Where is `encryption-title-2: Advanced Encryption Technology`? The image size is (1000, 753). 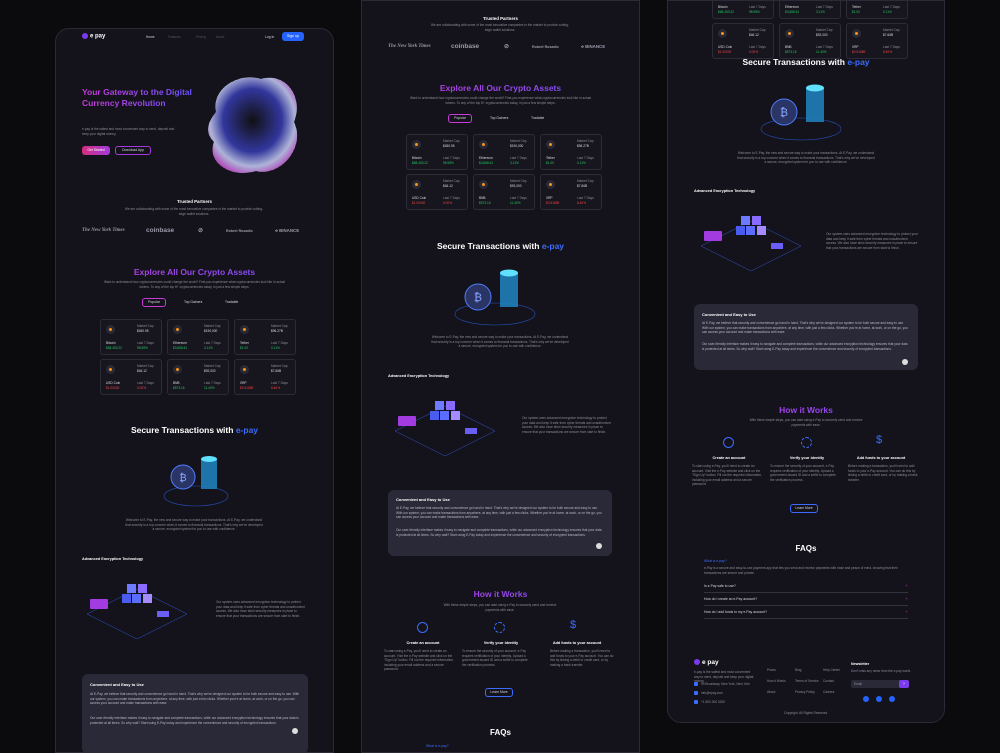 encryption-title-2: Advanced Encryption Technology is located at coordinates (419, 376).